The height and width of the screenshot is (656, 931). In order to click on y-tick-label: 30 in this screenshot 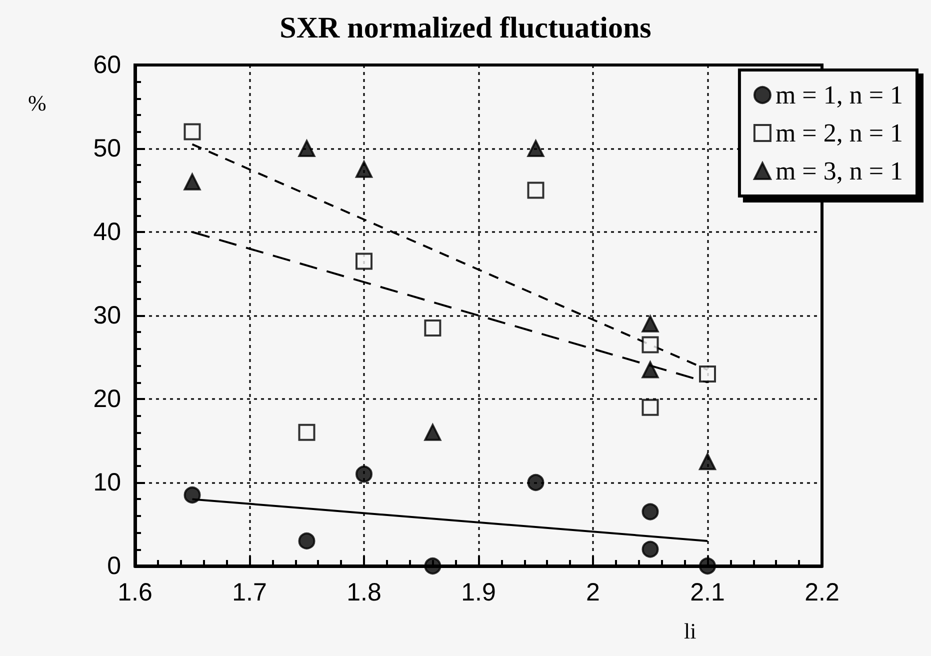, I will do `click(107, 316)`.